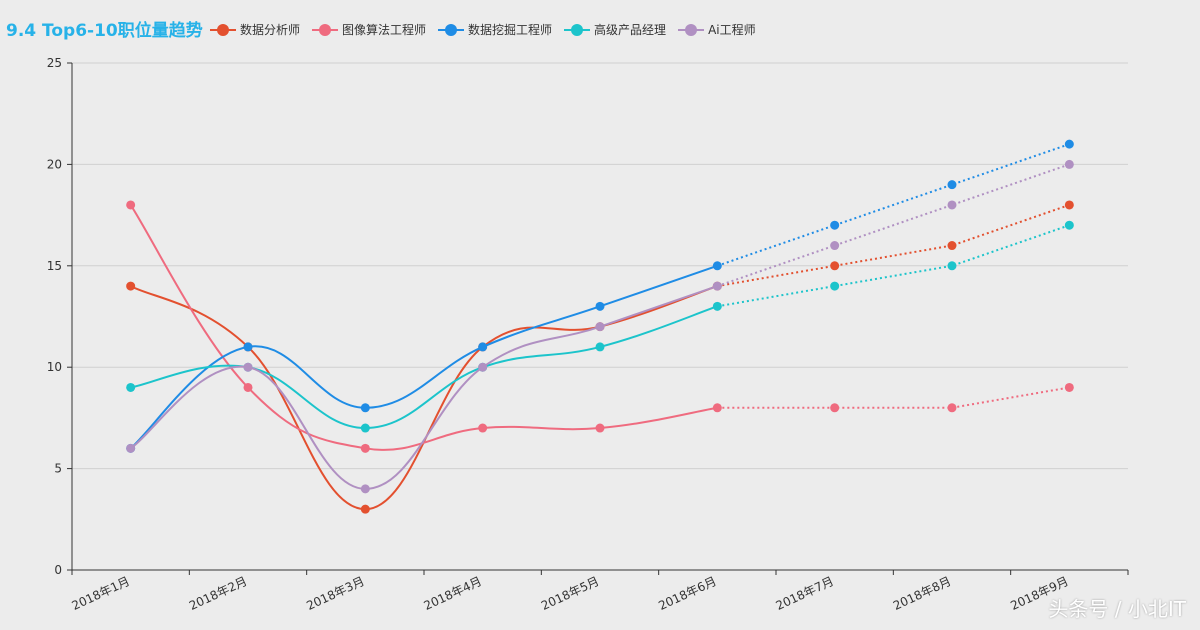  What do you see at coordinates (1117, 609) in the screenshot?
I see `watermark: 头条号 / 小北IT` at bounding box center [1117, 609].